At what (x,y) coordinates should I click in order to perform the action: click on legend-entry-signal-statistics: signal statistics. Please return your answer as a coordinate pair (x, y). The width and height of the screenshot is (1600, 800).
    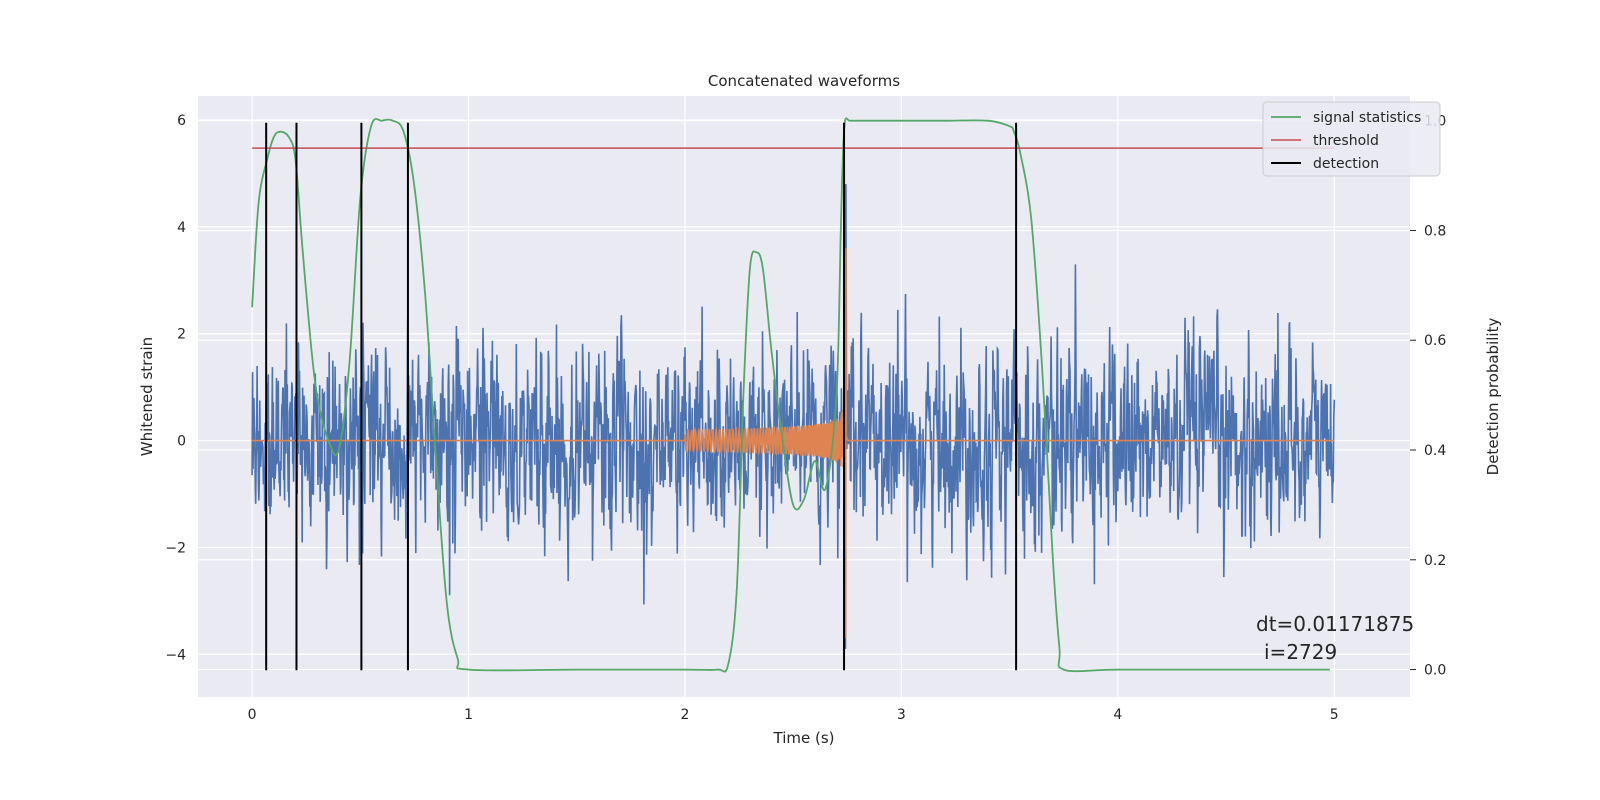
    Looking at the image, I should click on (1367, 118).